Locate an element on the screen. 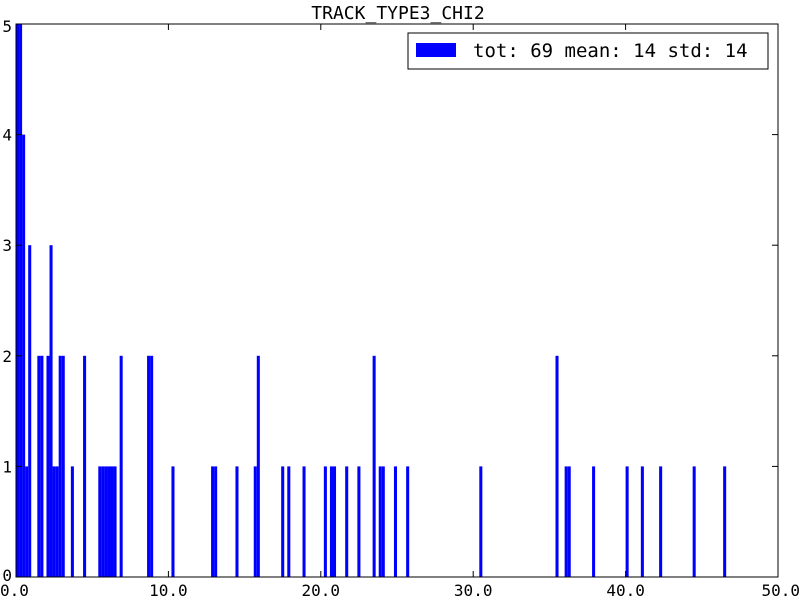 This screenshot has width=800, height=600. y-tick-label: 0 is located at coordinates (7, 575).